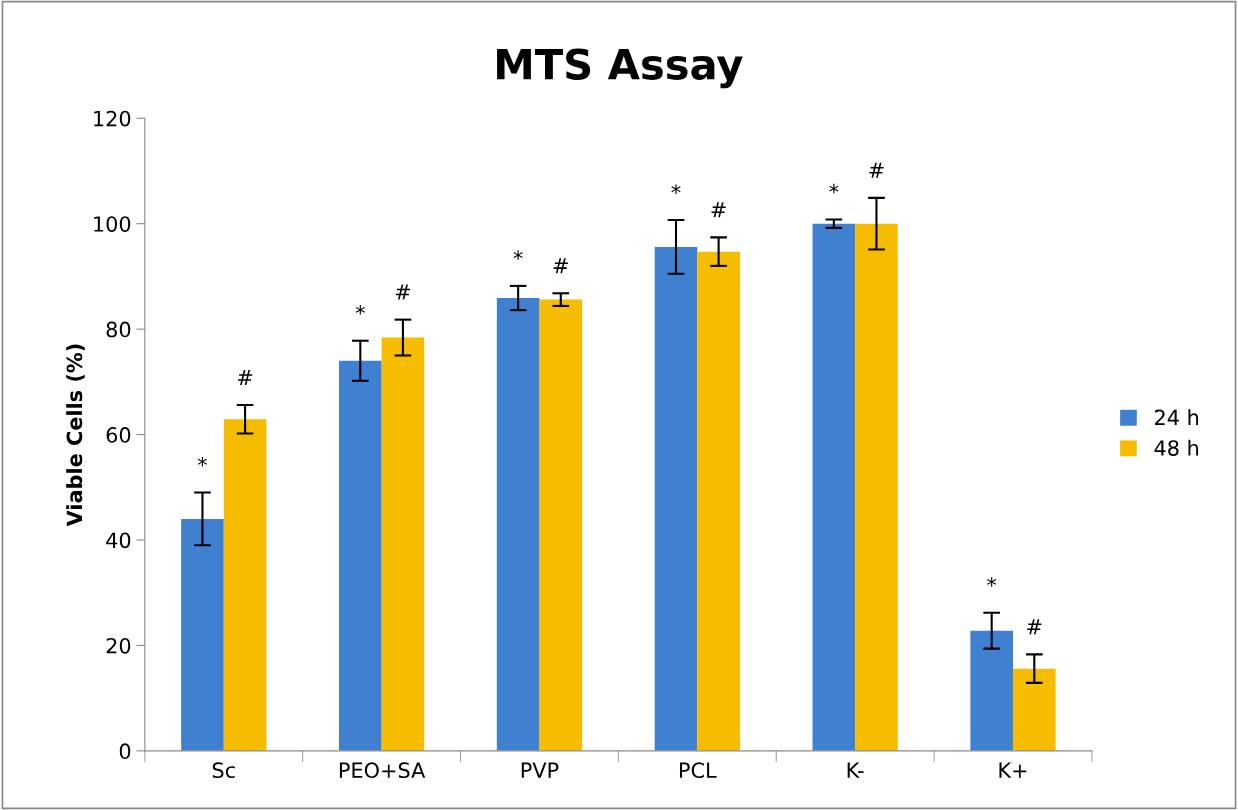 This screenshot has height=810, width=1238. I want to click on x-tick-label: PEO+SA, so click(382, 770).